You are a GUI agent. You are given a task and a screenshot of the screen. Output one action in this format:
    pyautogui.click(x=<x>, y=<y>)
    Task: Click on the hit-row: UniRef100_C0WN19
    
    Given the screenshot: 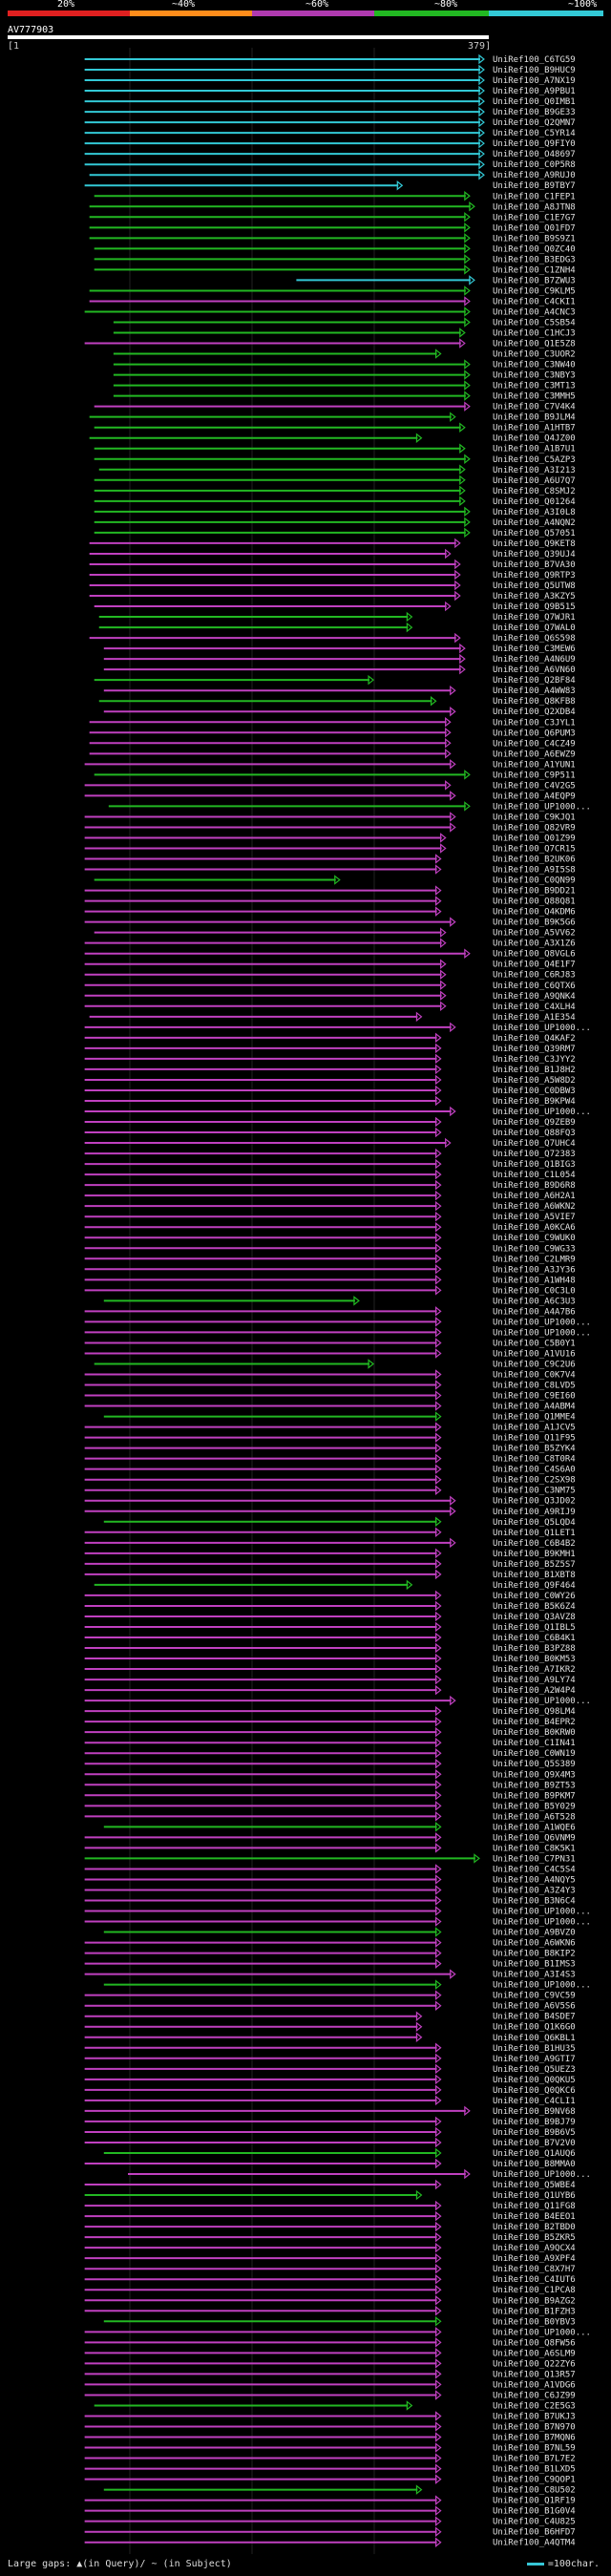 What is the action you would take?
    pyautogui.click(x=330, y=1753)
    